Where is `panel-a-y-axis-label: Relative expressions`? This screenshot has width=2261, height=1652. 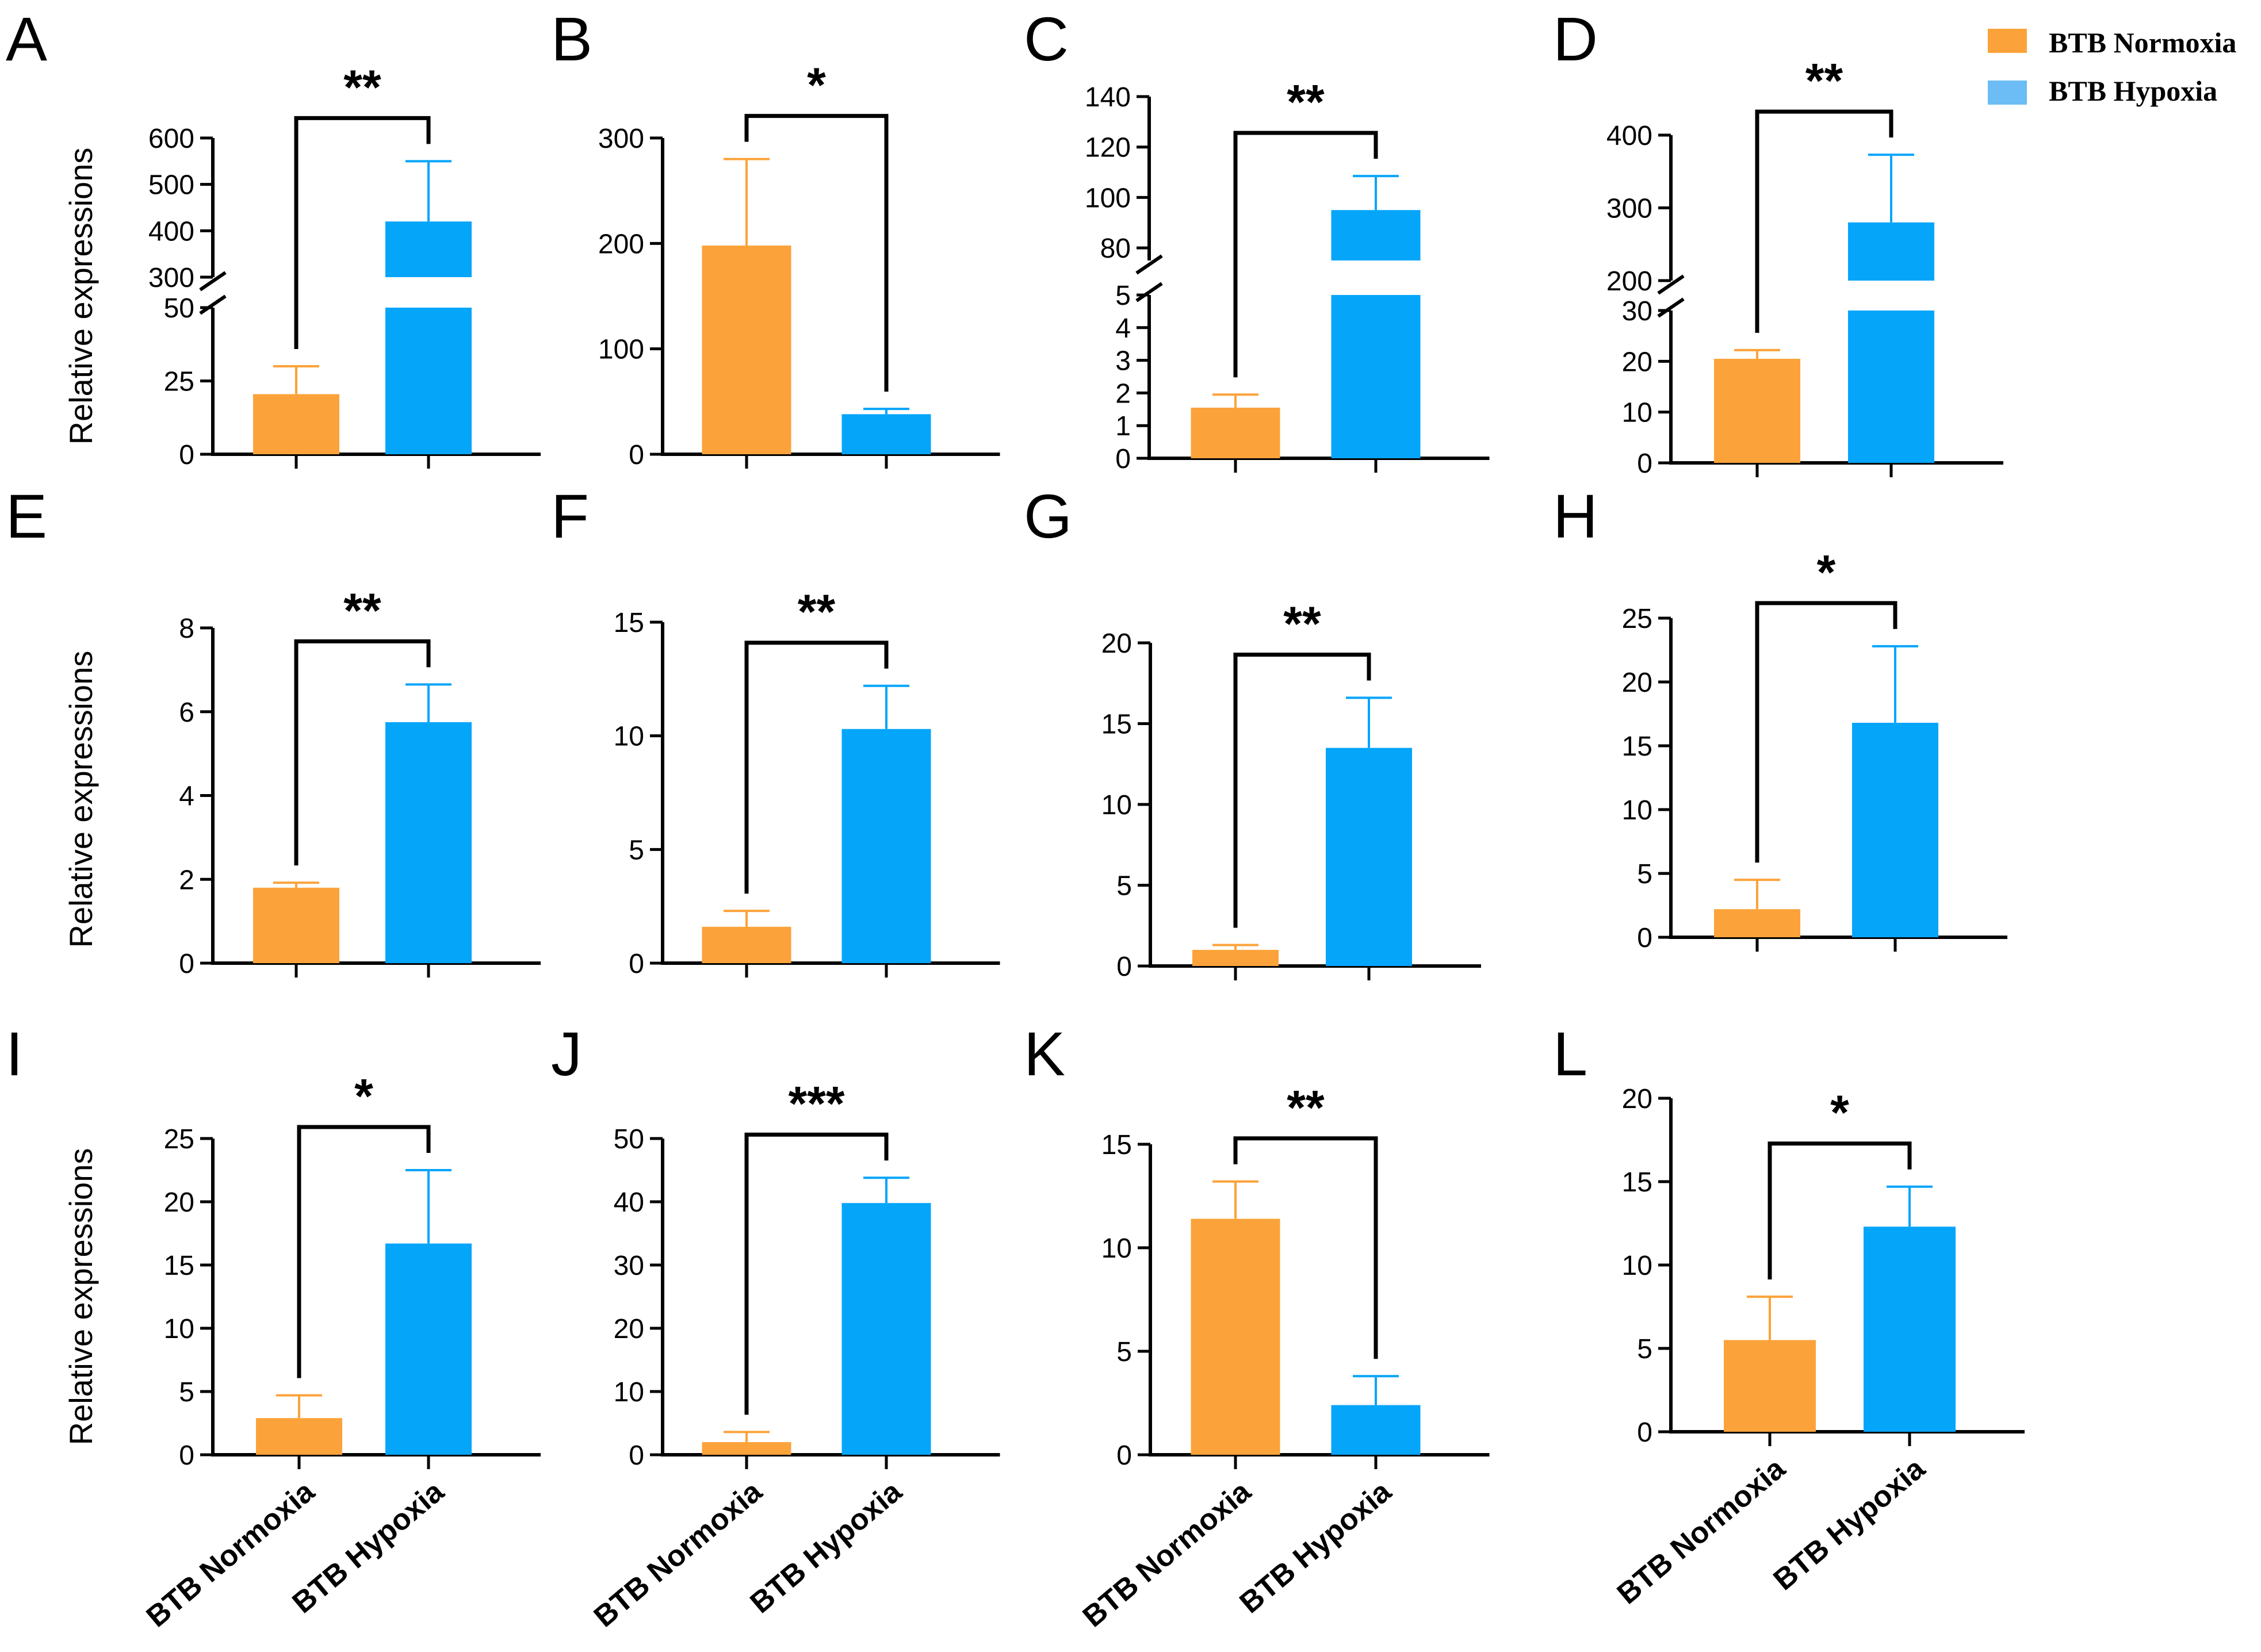 panel-a-y-axis-label: Relative expressions is located at coordinates (81, 296).